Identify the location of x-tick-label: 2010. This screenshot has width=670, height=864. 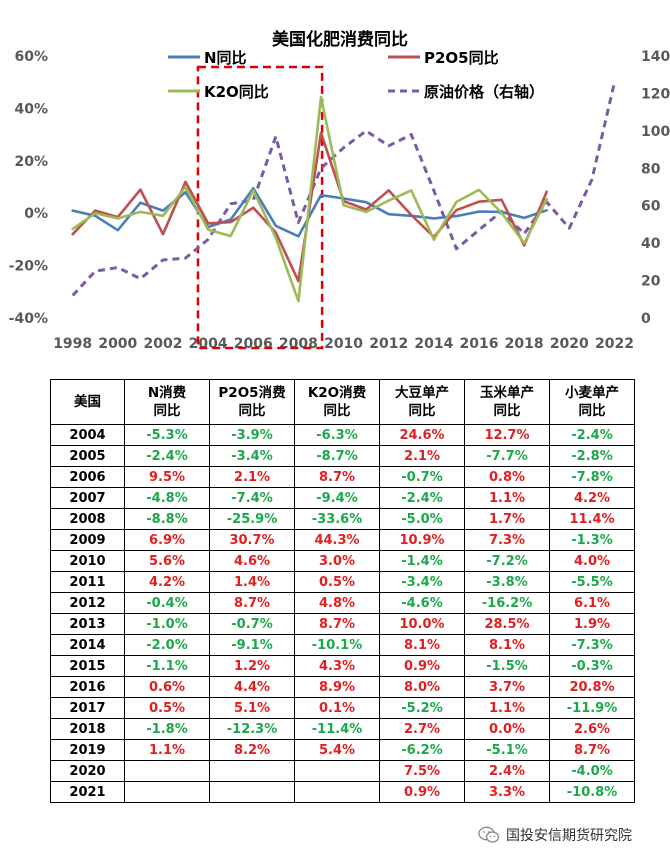
(343, 344).